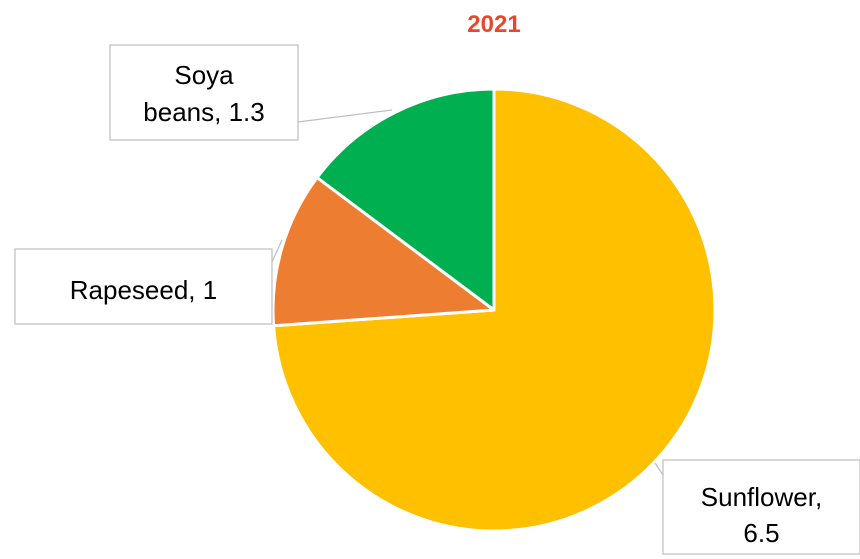 Image resolution: width=860 pixels, height=559 pixels. What do you see at coordinates (383, 252) in the screenshot?
I see `pie-slice-rapeseed` at bounding box center [383, 252].